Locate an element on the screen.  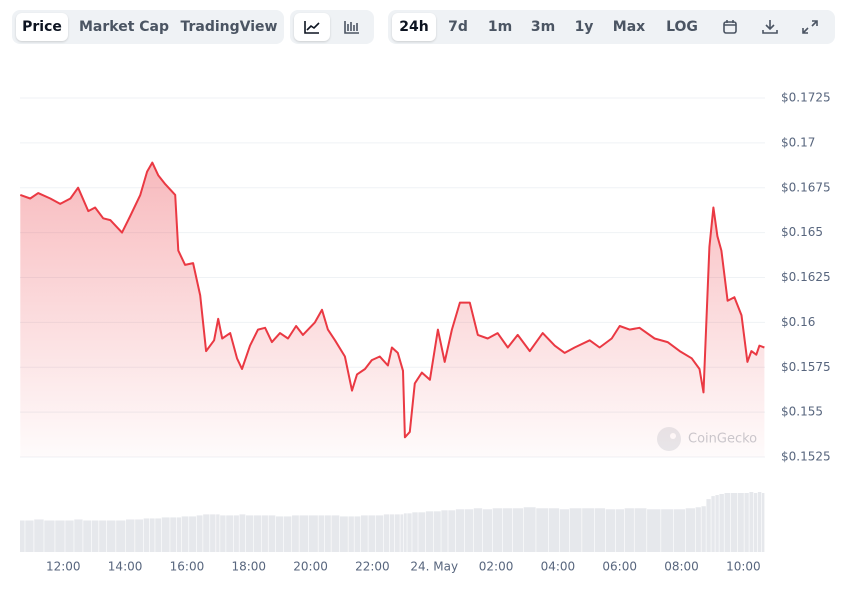
range-1y: 1y is located at coordinates (584, 27).